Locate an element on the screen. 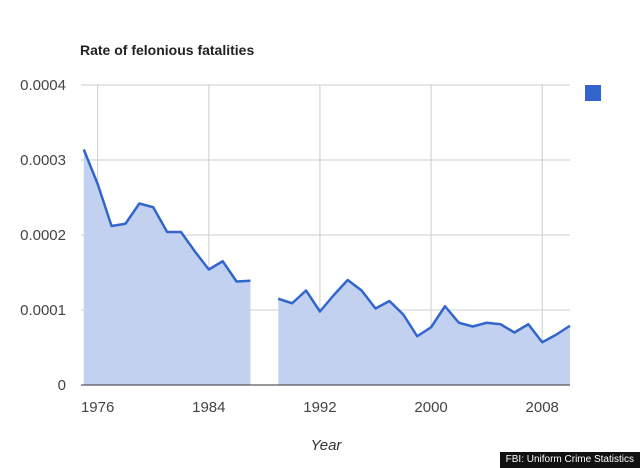 This screenshot has width=640, height=468. y-tick-label: 0 is located at coordinates (62, 385).